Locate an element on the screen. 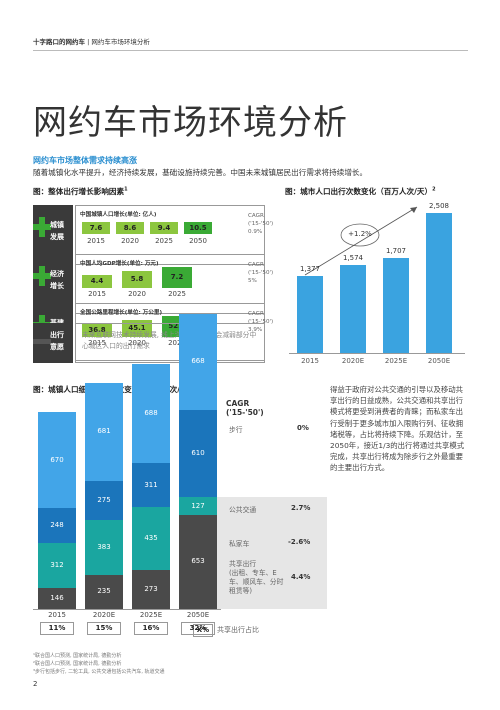 The image size is (500, 710). value-bar: 45.1 is located at coordinates (137, 328).